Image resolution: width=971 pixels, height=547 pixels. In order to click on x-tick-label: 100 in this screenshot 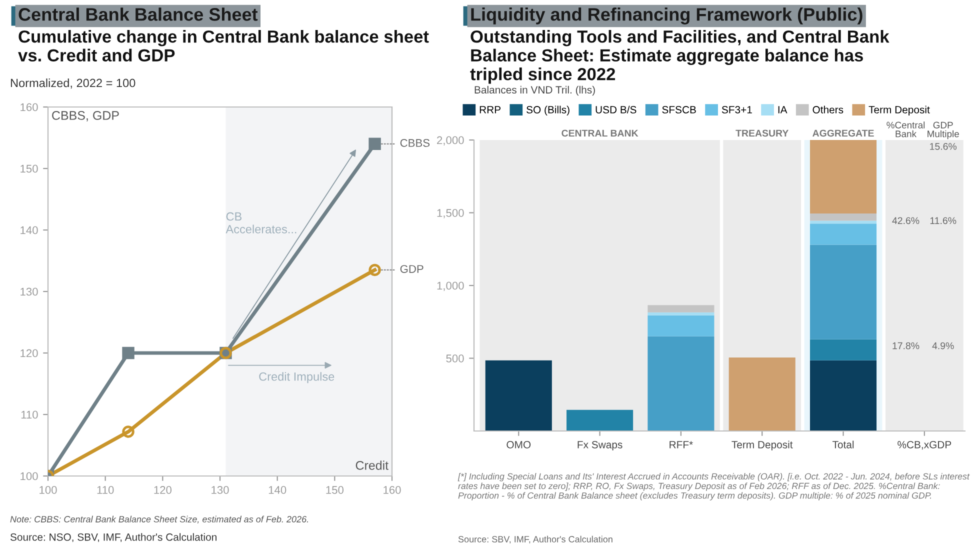, I will do `click(48, 490)`.